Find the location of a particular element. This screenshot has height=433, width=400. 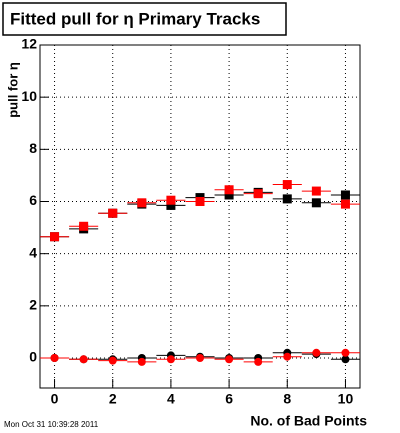

y-tick-label: 2 is located at coordinates (33, 305).